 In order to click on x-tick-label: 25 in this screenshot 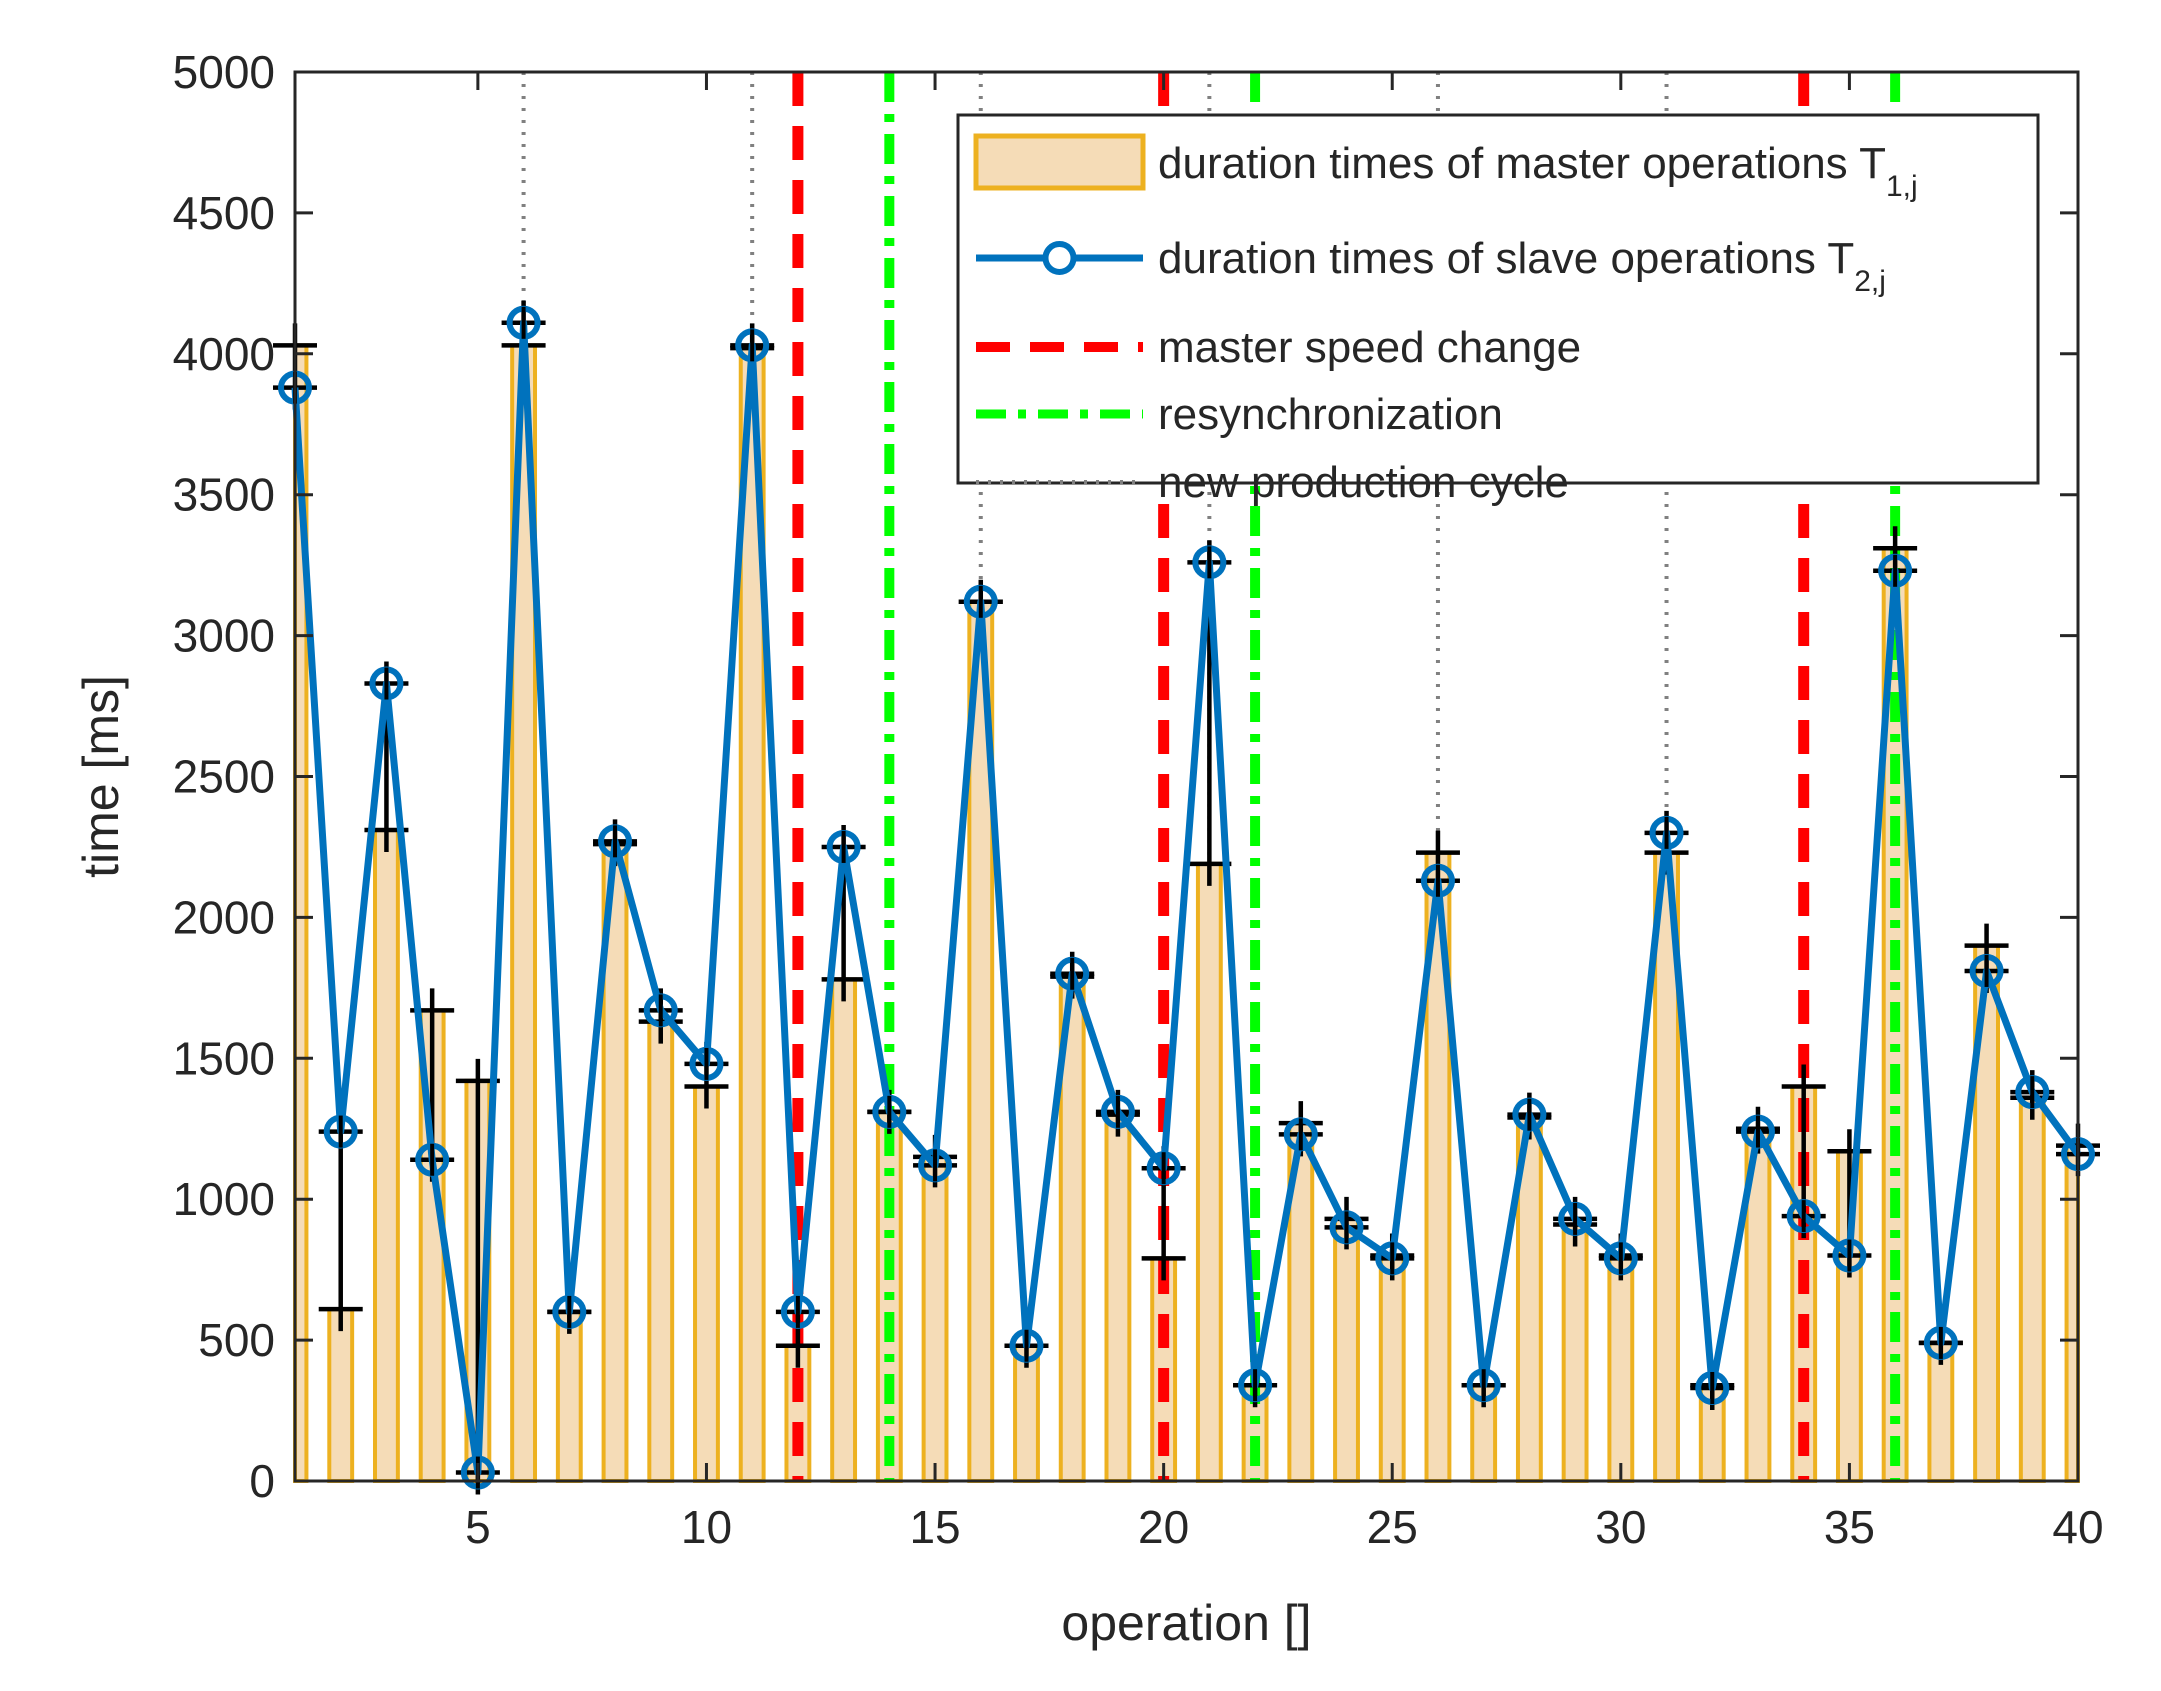, I will do `click(1392, 1527)`.